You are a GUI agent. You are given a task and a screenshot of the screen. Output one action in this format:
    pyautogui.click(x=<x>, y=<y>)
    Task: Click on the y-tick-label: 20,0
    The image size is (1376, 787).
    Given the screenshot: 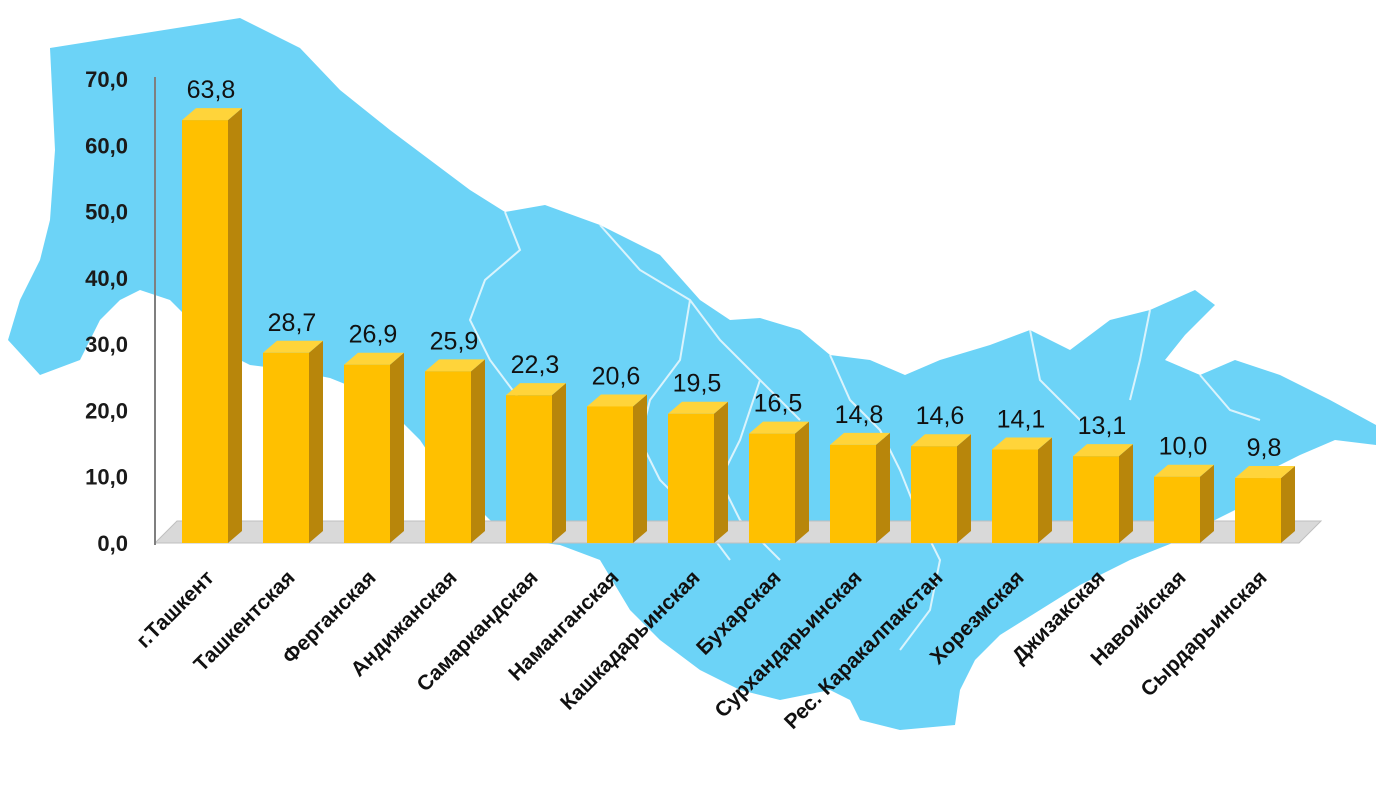 What is the action you would take?
    pyautogui.click(x=106, y=410)
    